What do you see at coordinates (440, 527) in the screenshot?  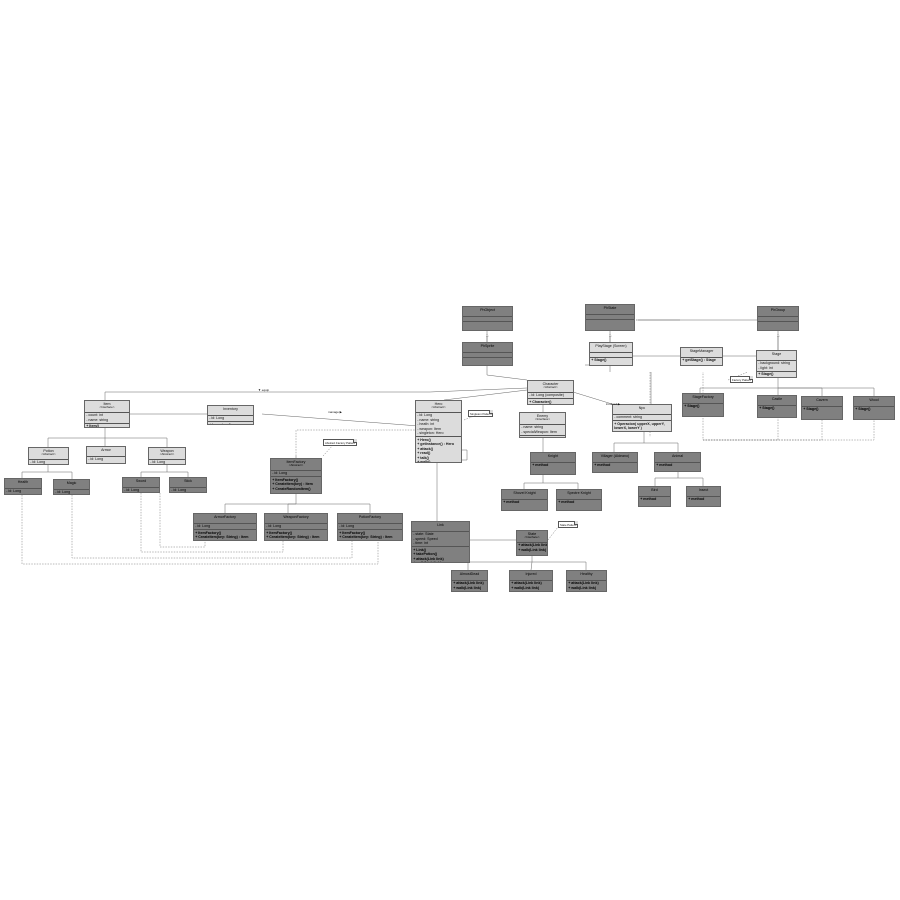 I see `class-name: Link` at bounding box center [440, 527].